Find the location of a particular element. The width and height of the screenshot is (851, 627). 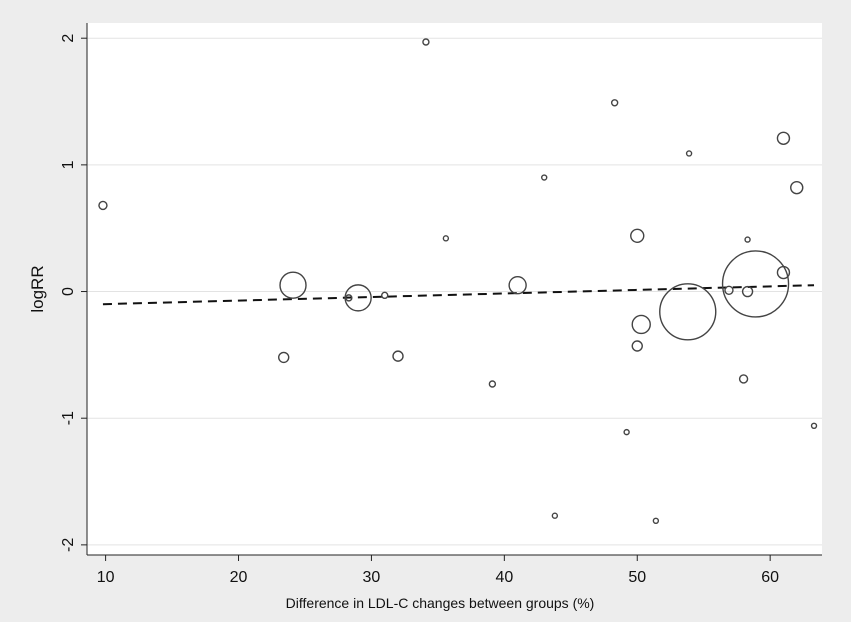

fit-line is located at coordinates (458, 295).